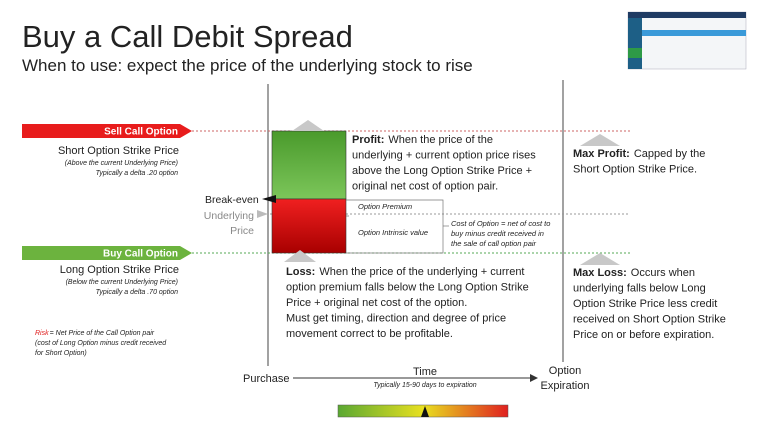 The width and height of the screenshot is (768, 432). What do you see at coordinates (42, 333) in the screenshot?
I see `risk-text-label: Risk` at bounding box center [42, 333].